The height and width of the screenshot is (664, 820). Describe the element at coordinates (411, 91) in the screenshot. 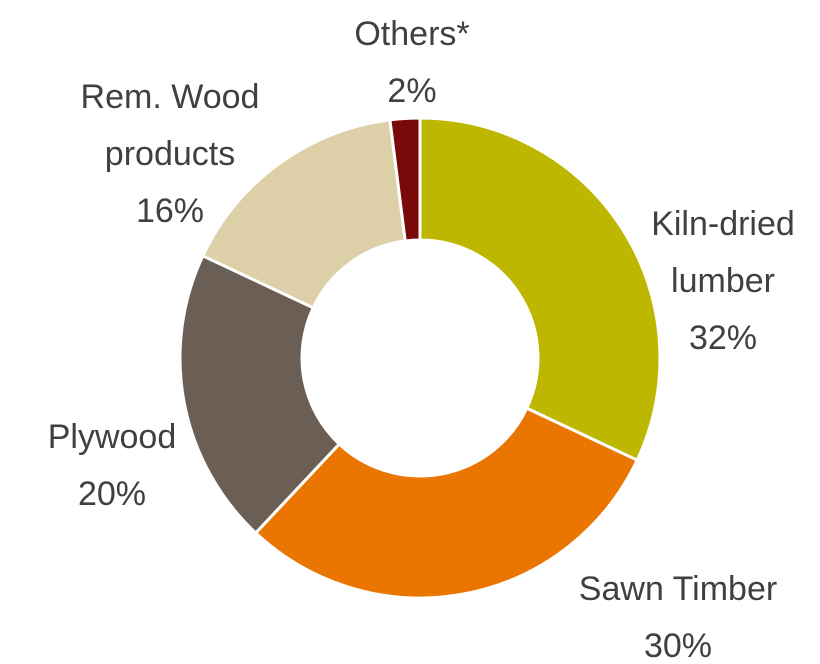

I see `percent-label: 2%` at that location.